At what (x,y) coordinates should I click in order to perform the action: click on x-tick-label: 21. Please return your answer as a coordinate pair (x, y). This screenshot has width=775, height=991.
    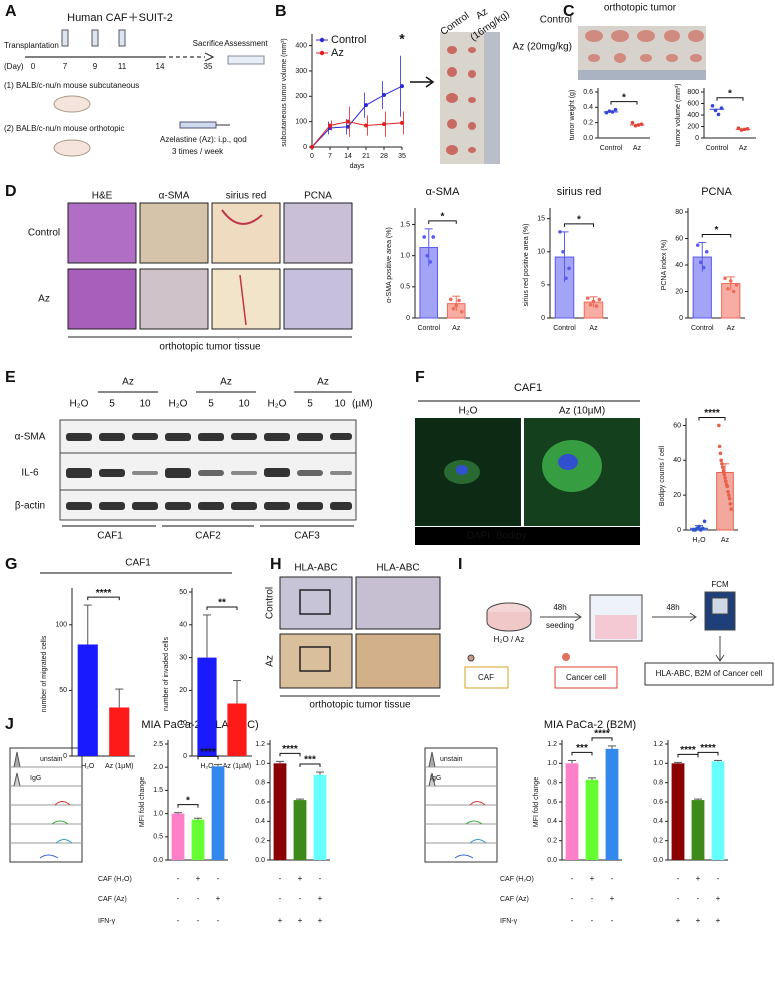
    Looking at the image, I should click on (366, 156).